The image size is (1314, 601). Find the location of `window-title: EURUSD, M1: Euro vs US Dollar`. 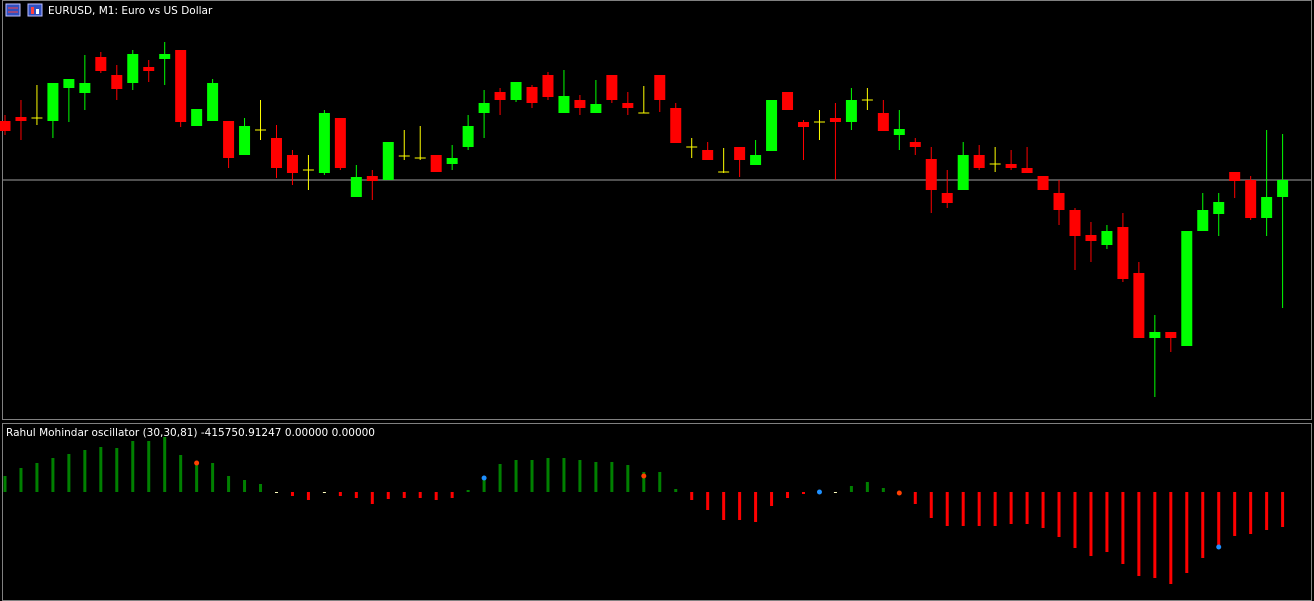

window-title: EURUSD, M1: Euro vs US Dollar is located at coordinates (130, 11).